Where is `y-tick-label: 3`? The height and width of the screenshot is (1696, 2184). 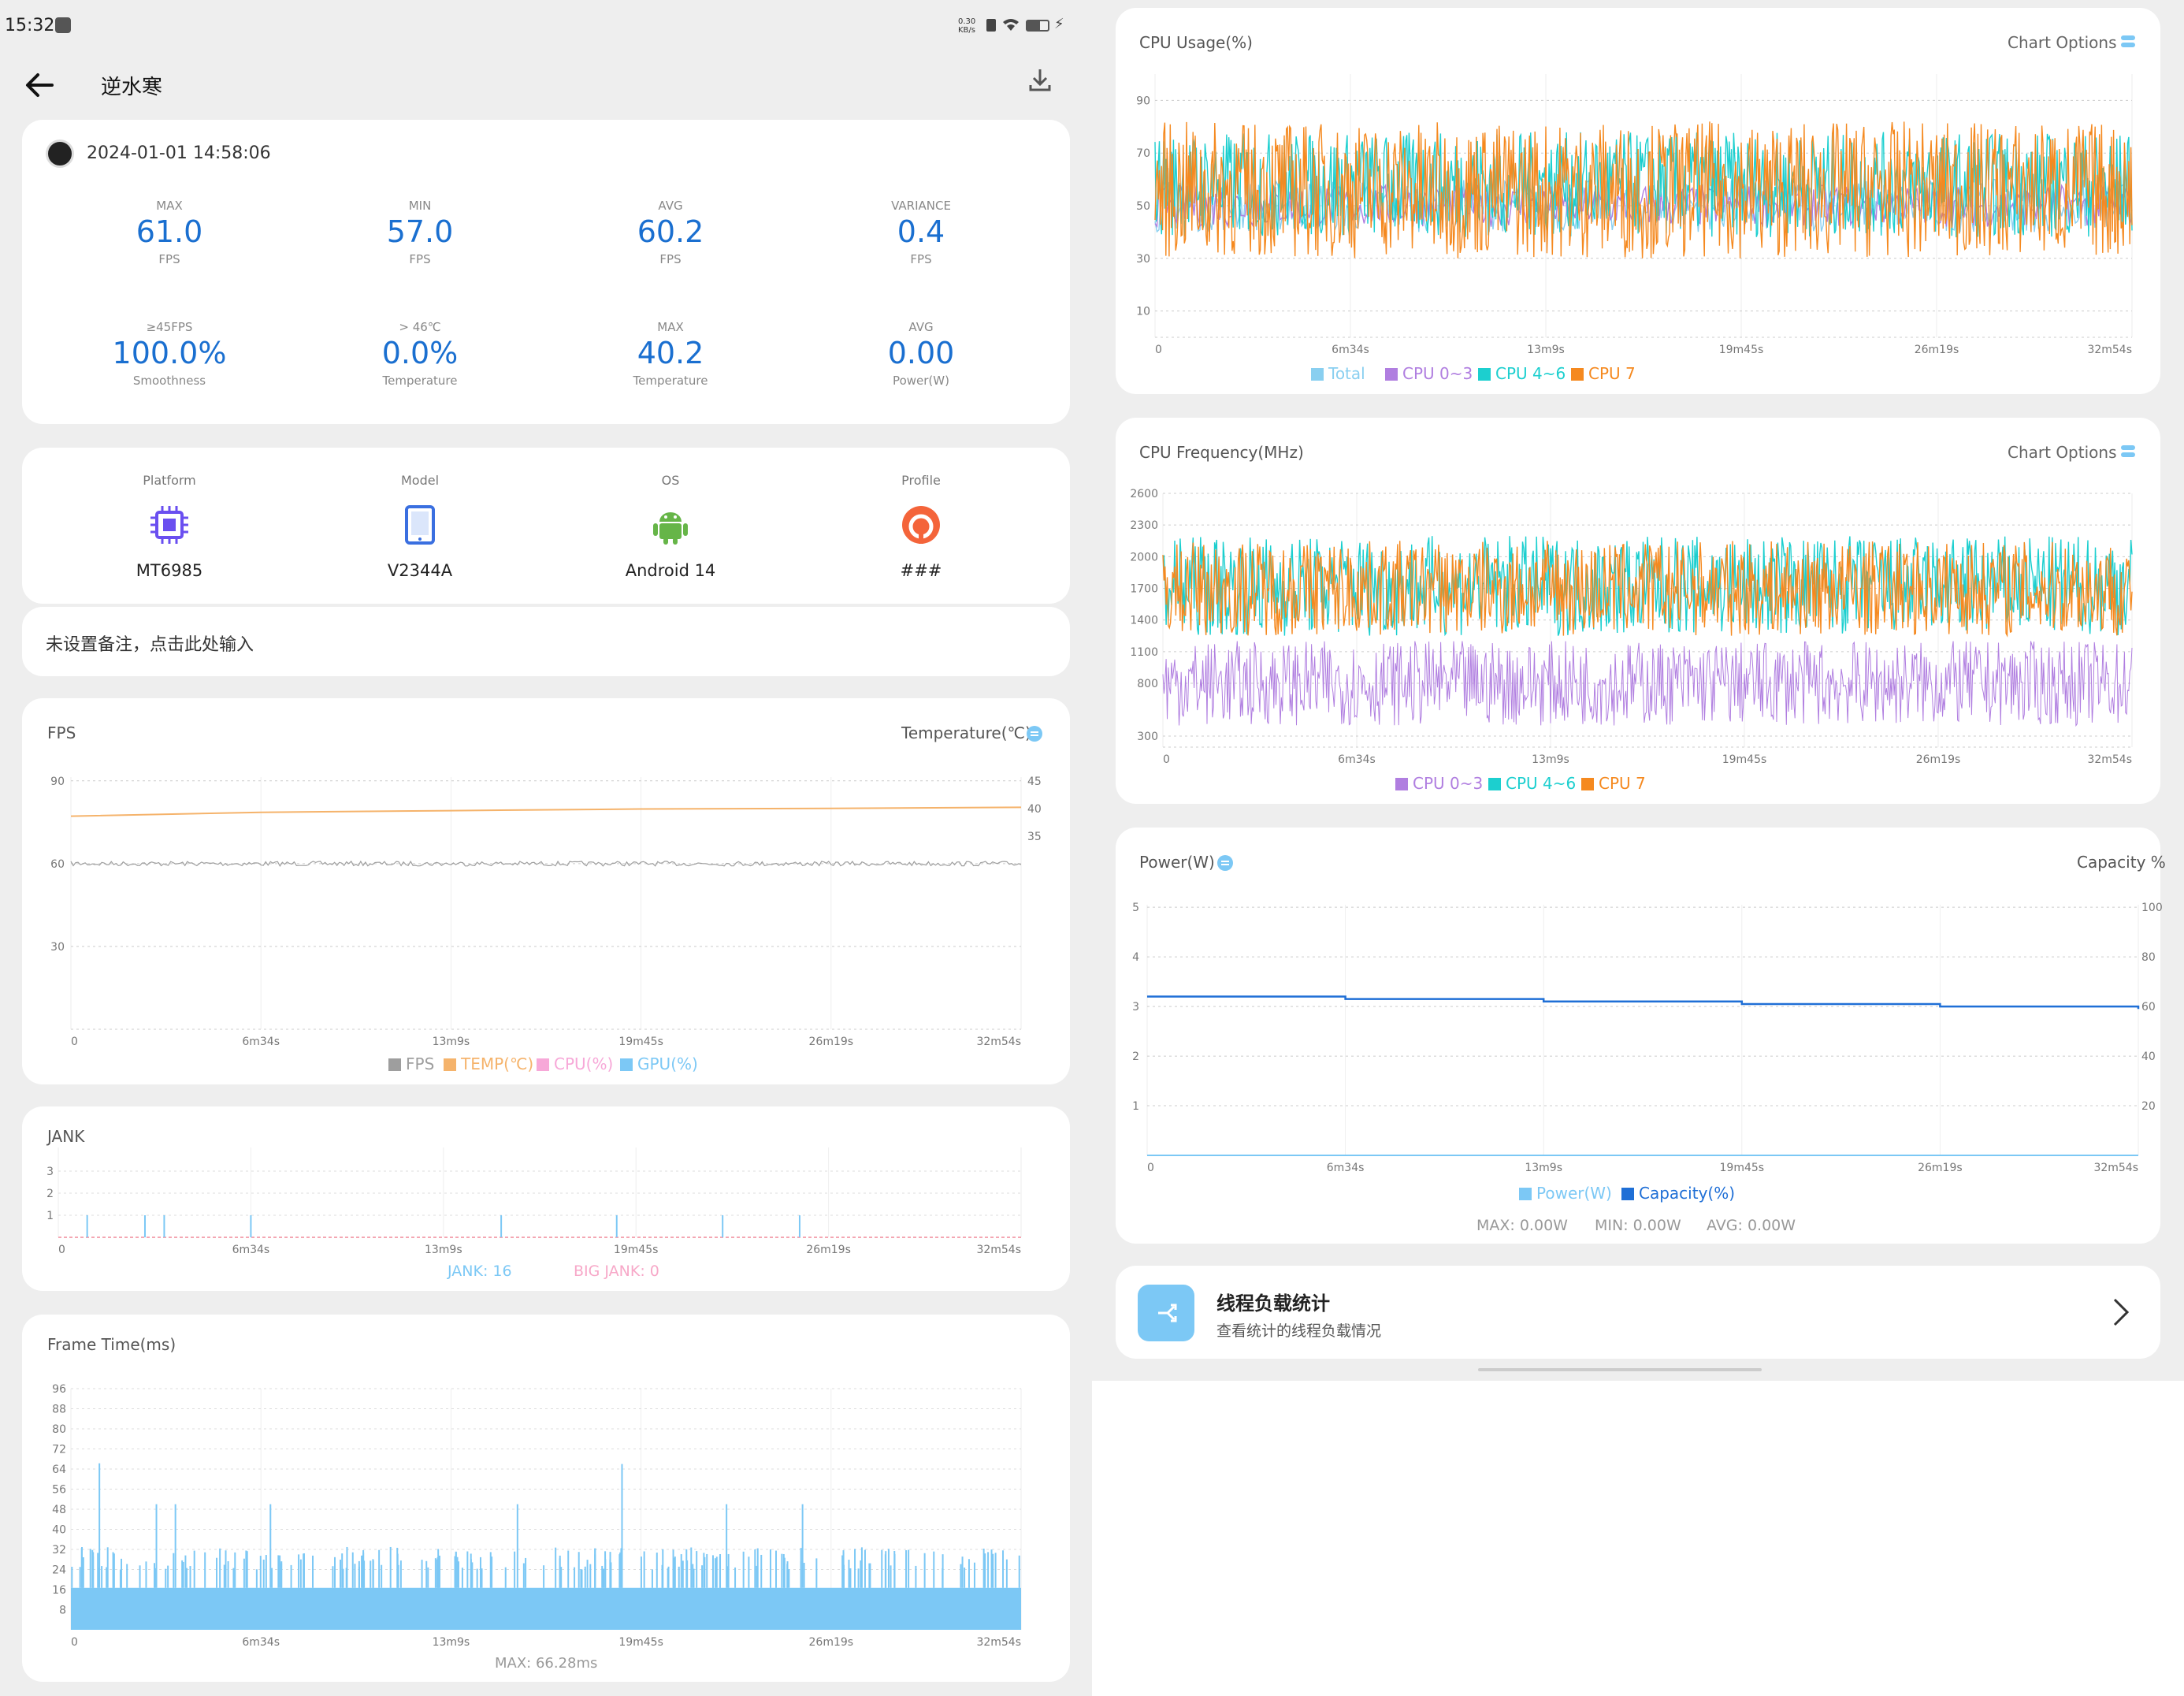 y-tick-label: 3 is located at coordinates (1135, 1007).